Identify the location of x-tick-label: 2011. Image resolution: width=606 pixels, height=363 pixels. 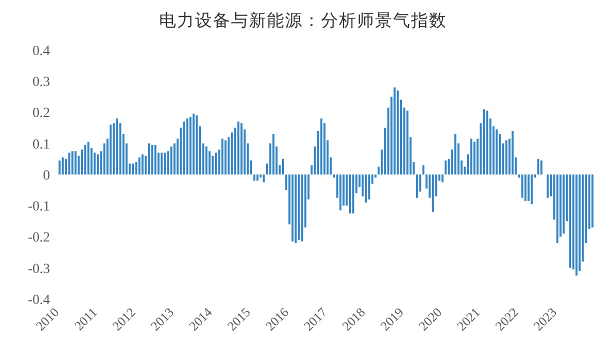
(85, 319).